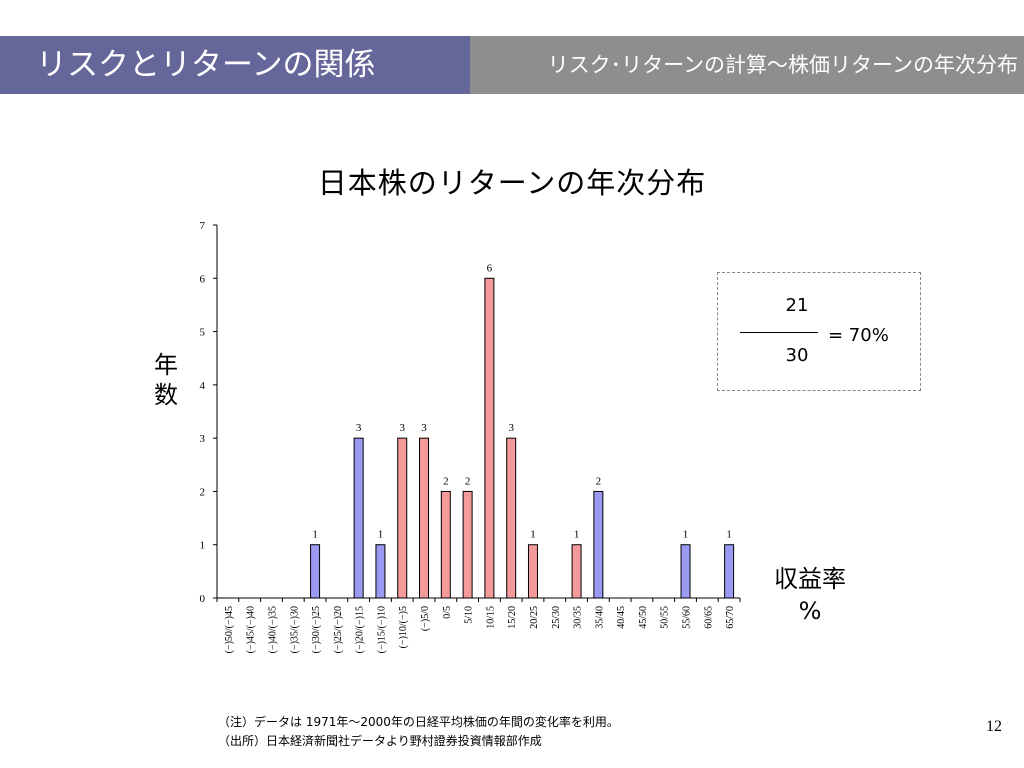 This screenshot has width=1024, height=768. Describe the element at coordinates (512, 183) in the screenshot. I see `chart-title: 日本株のリターンの年次分布` at that location.